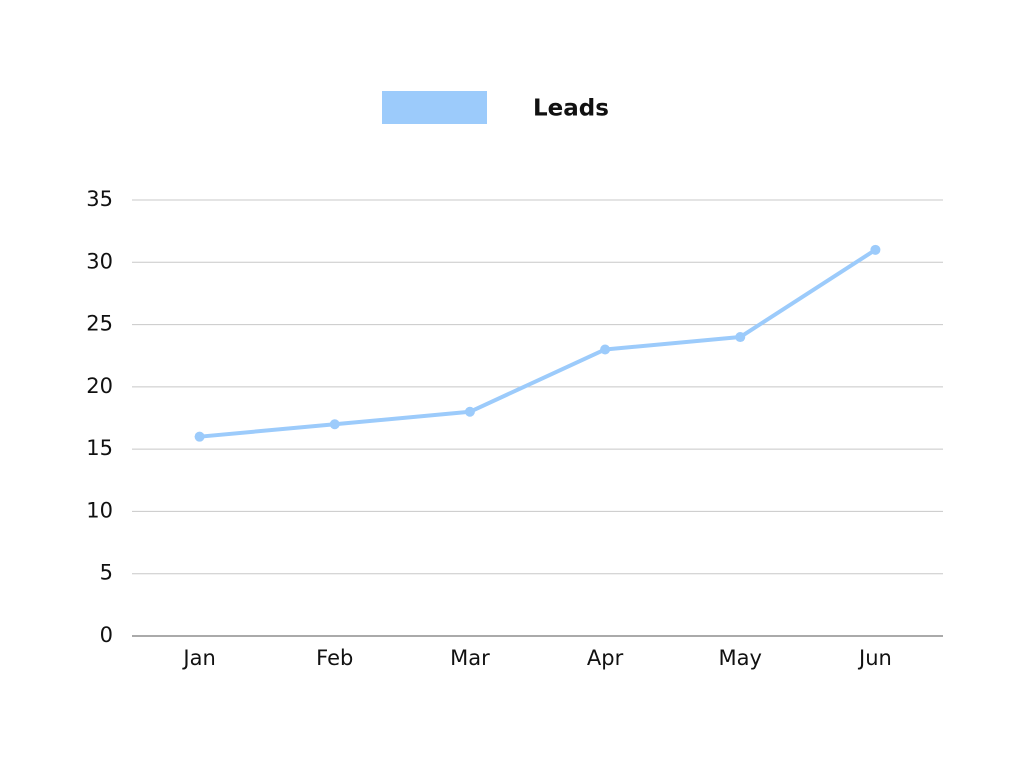 The image size is (1024, 768). Describe the element at coordinates (740, 658) in the screenshot. I see `x-tick-label: May` at that location.